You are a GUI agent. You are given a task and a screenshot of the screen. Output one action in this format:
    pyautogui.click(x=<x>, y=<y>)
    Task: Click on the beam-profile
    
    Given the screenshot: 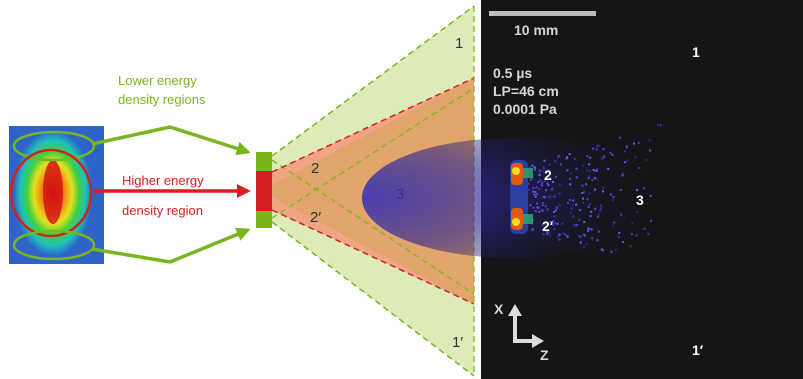 What is the action you would take?
    pyautogui.click(x=56, y=195)
    